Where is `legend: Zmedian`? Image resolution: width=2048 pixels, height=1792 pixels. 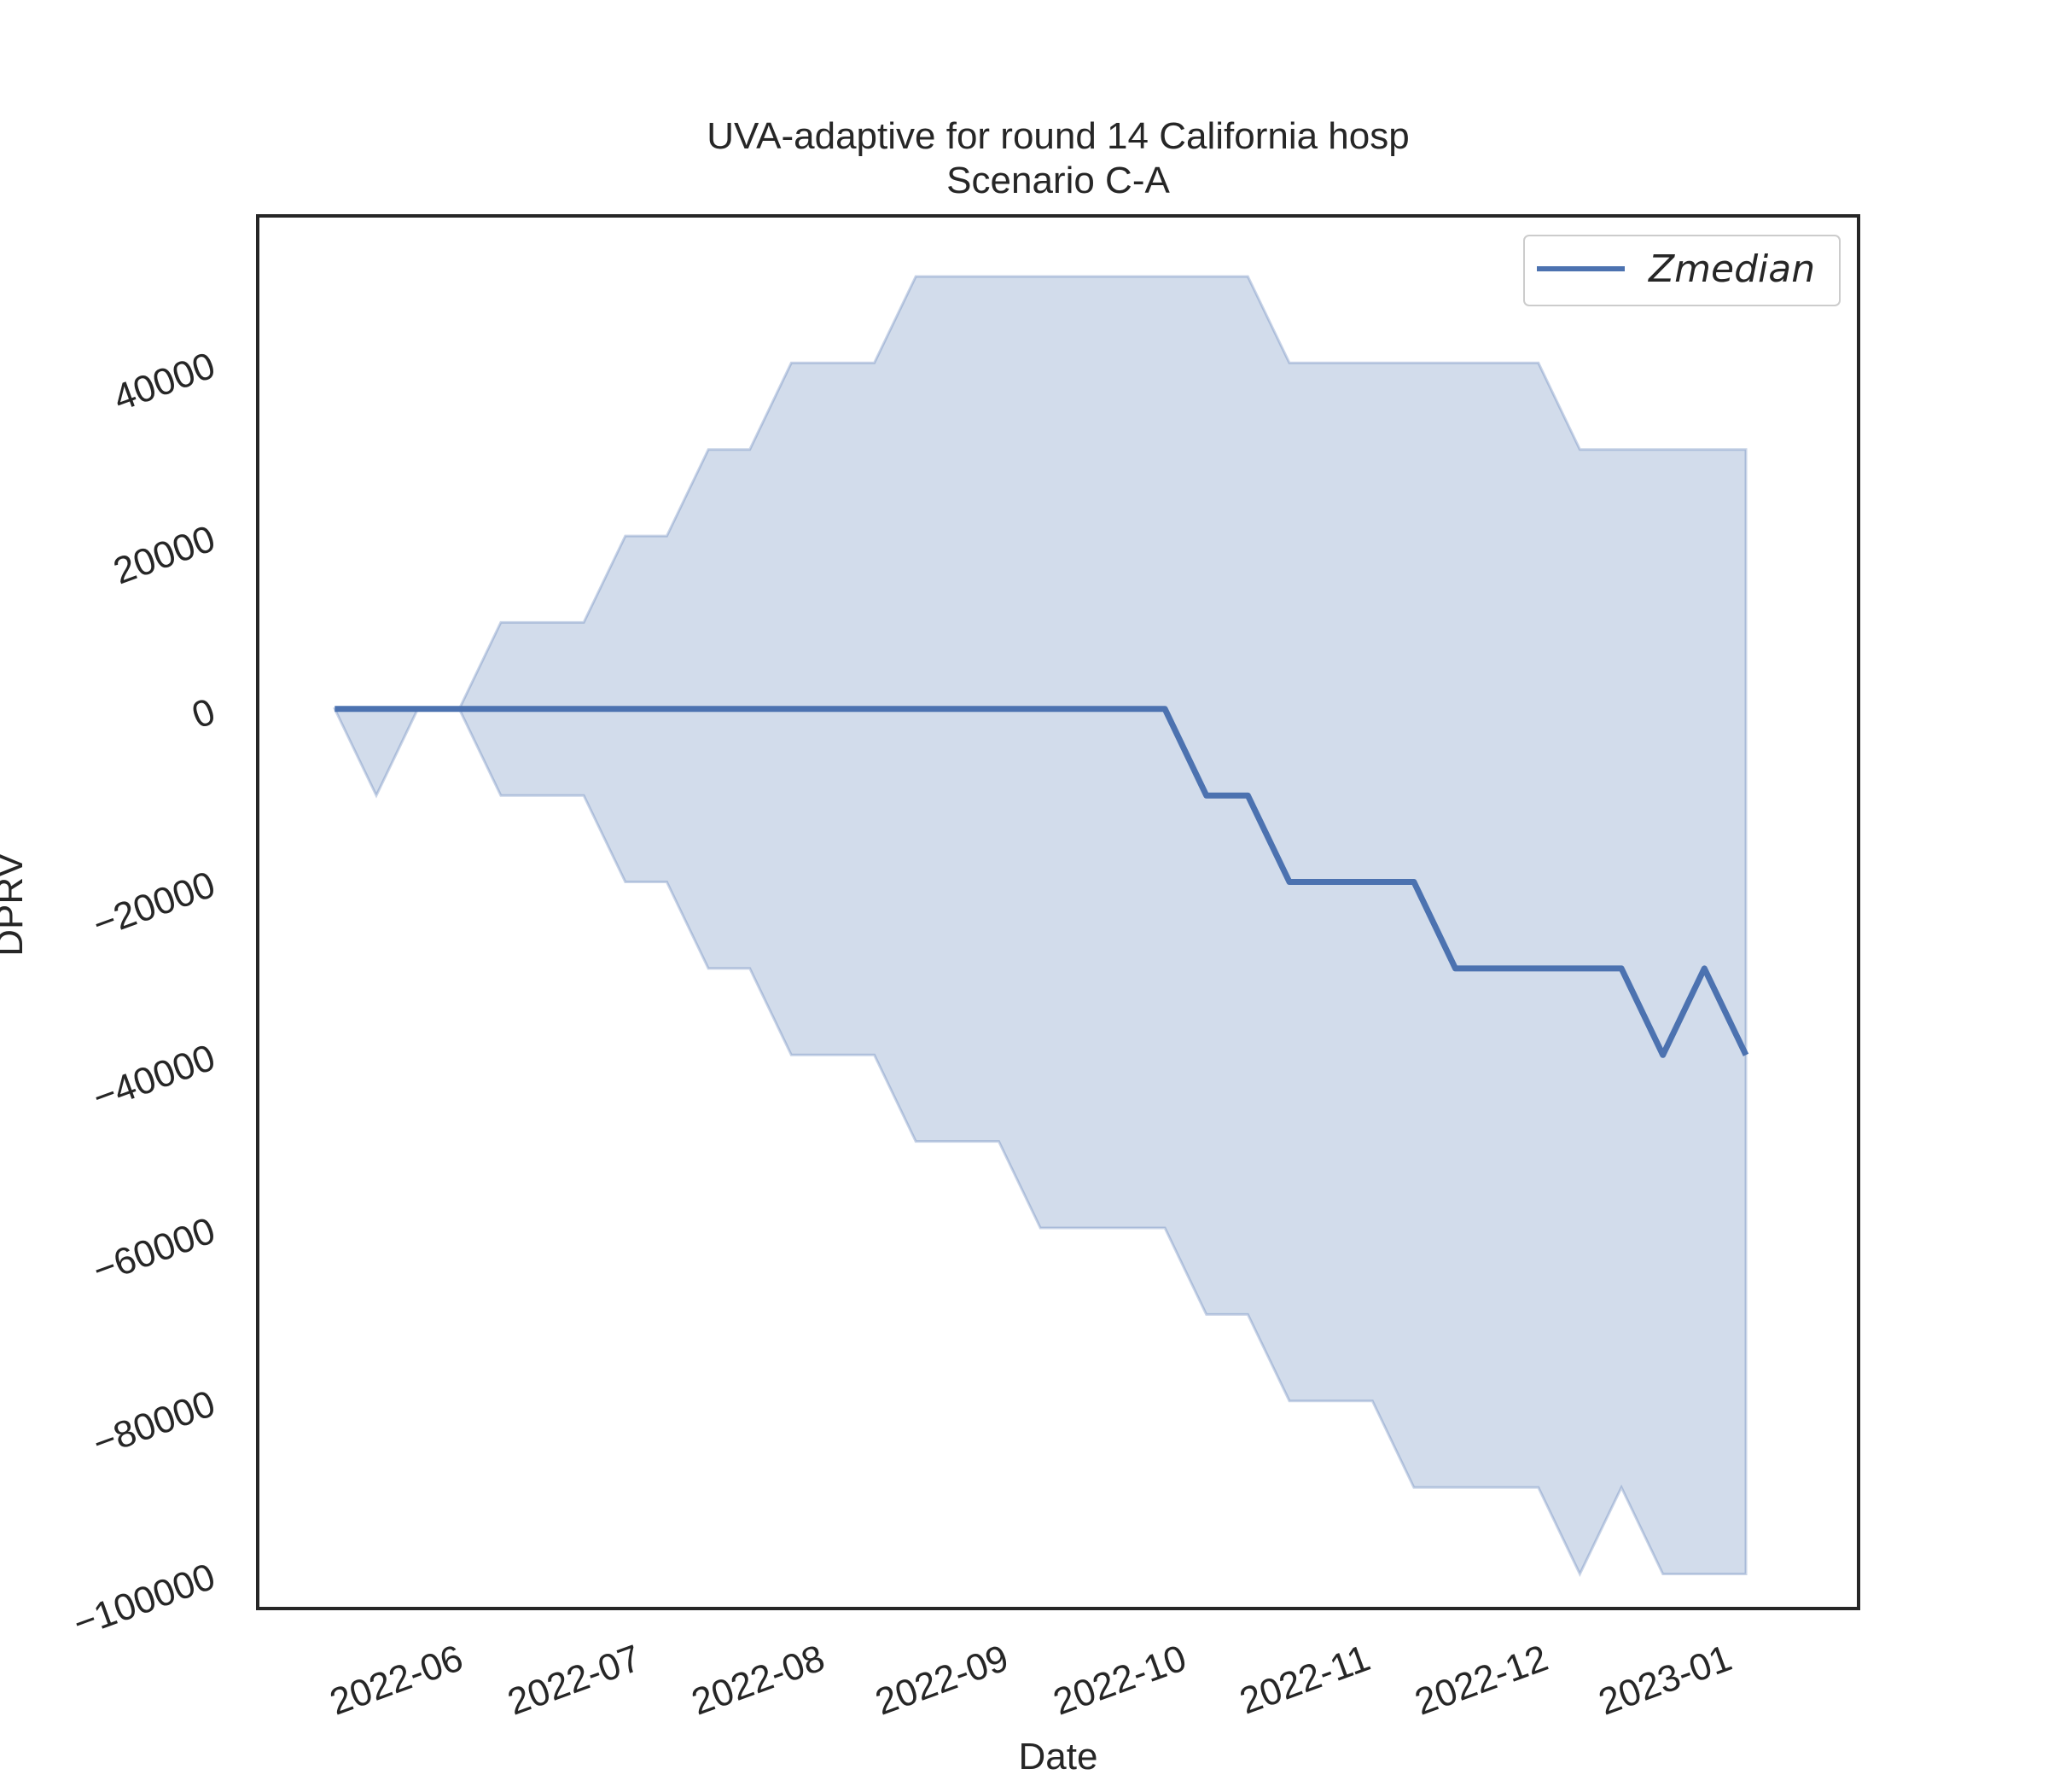 legend: Zmedian is located at coordinates (1682, 270).